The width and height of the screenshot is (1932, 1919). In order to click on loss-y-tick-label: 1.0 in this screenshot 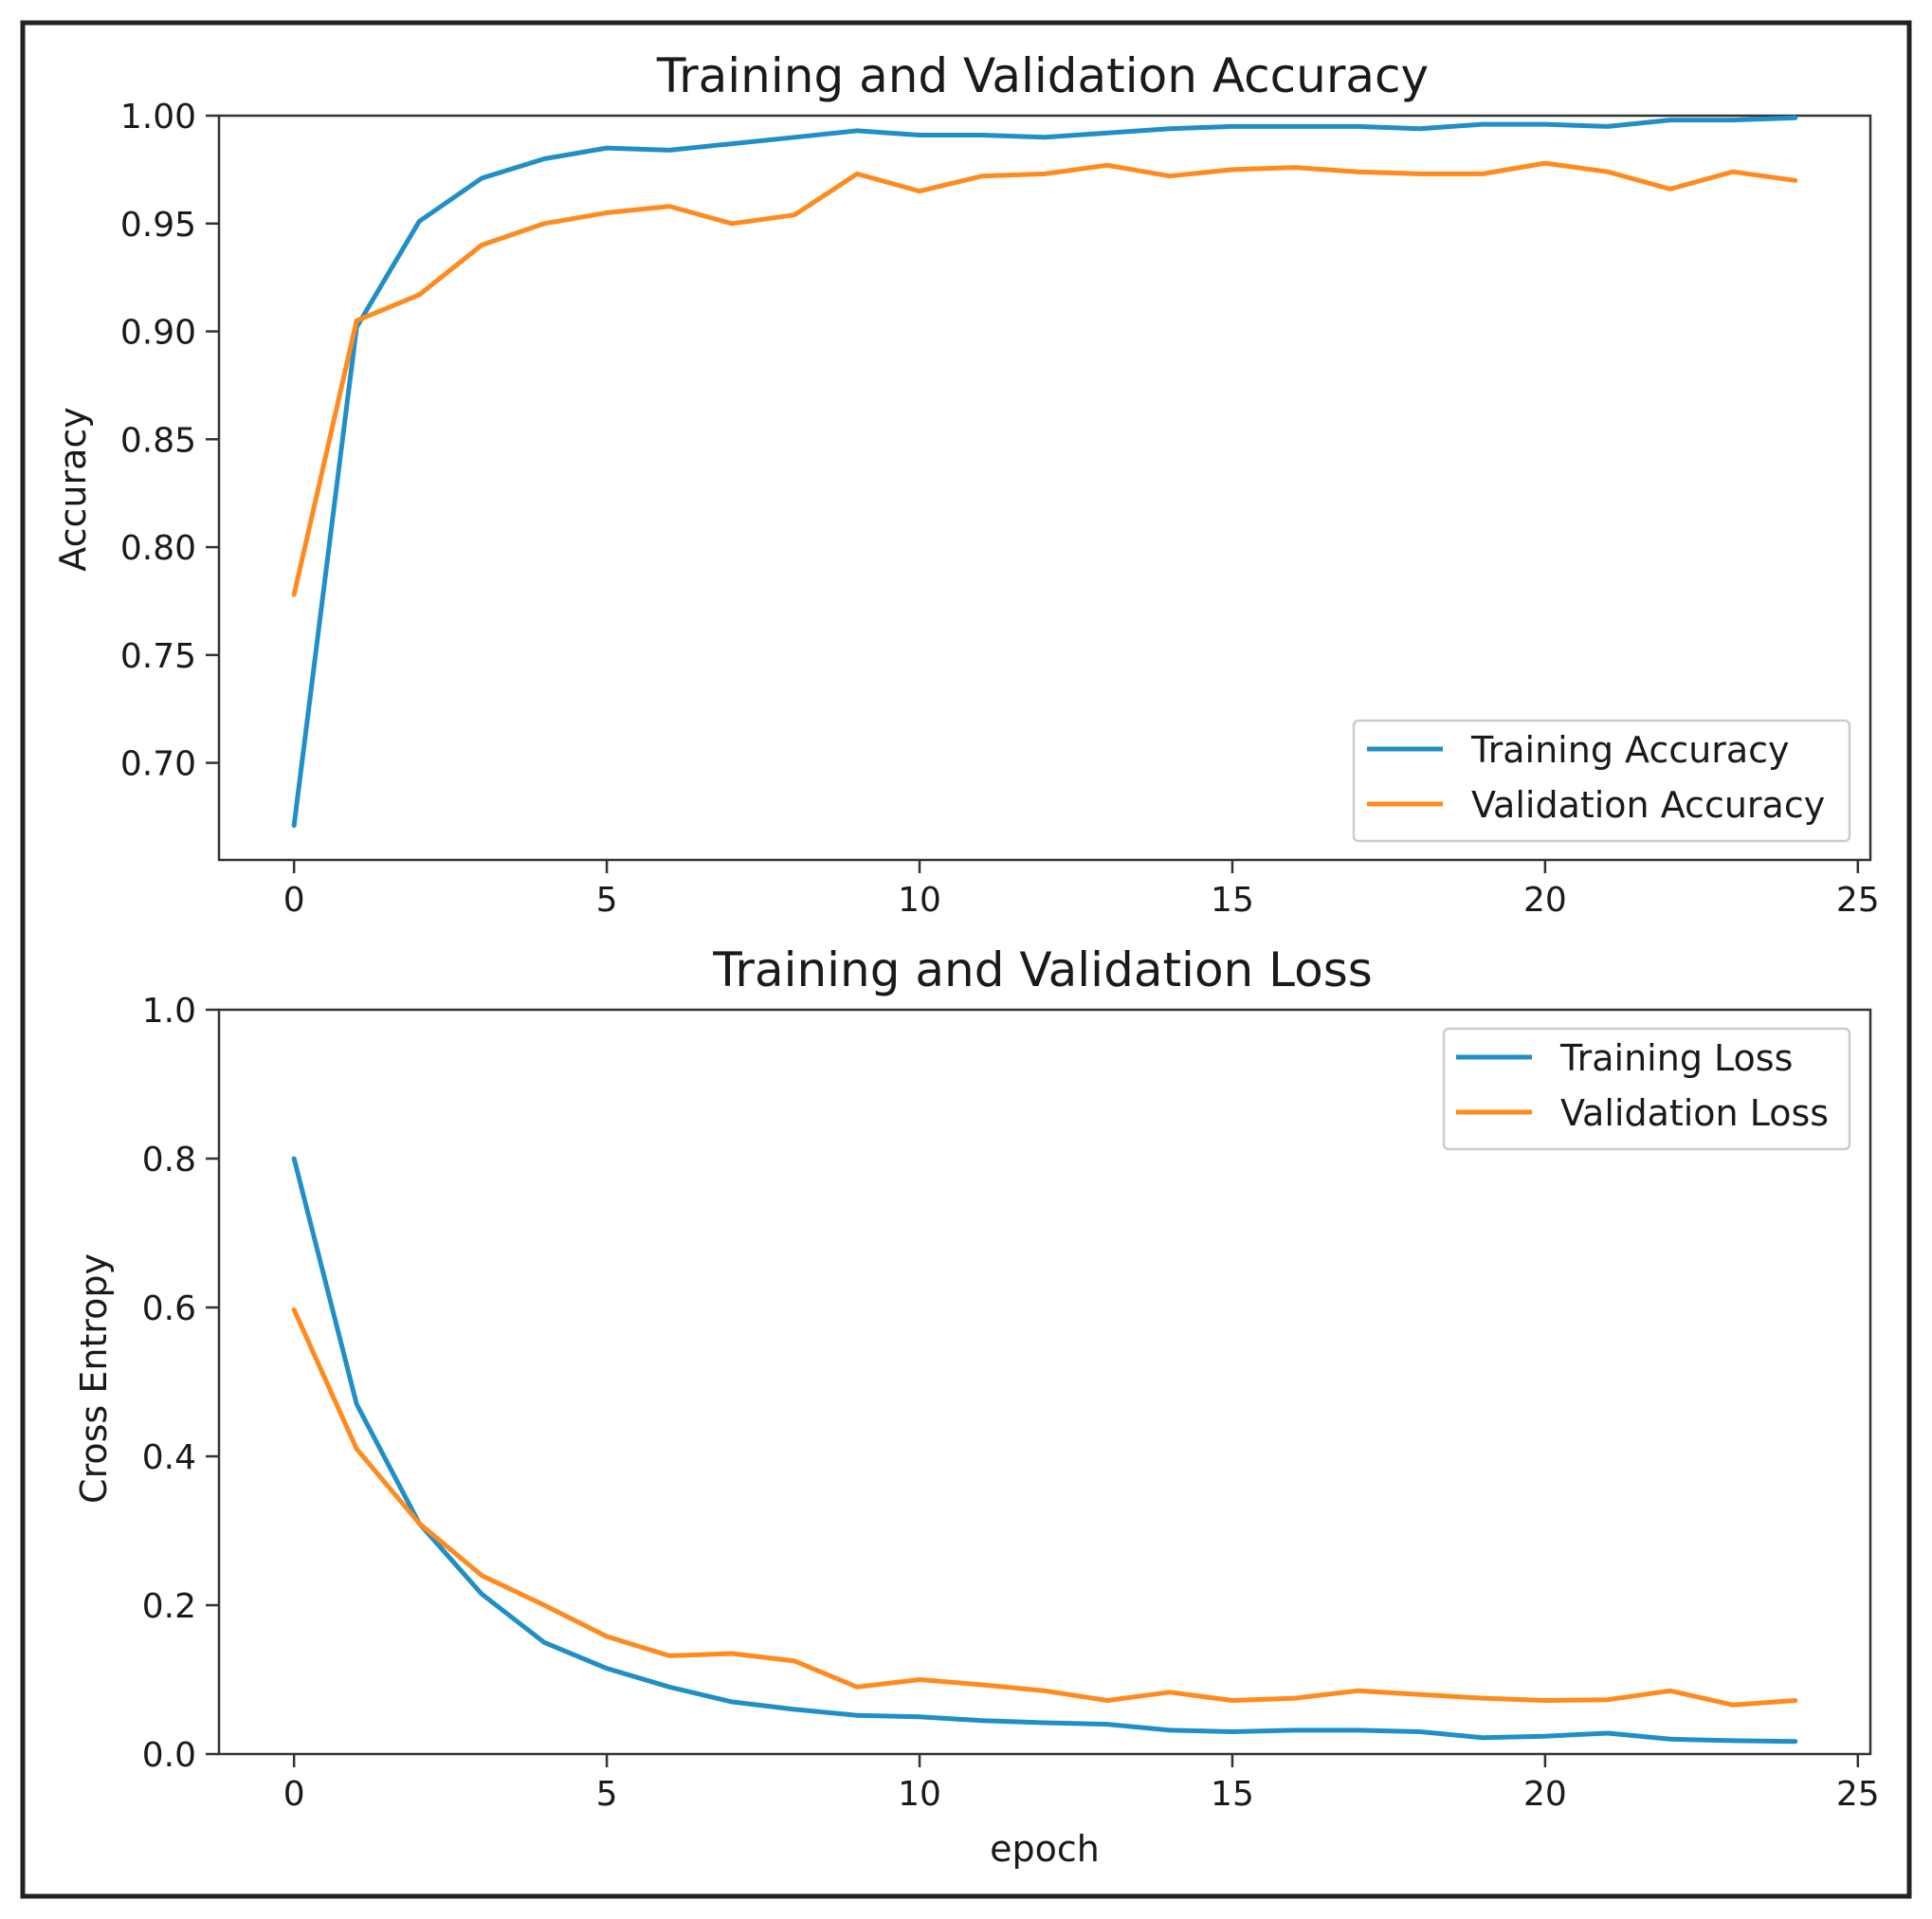, I will do `click(169, 1012)`.